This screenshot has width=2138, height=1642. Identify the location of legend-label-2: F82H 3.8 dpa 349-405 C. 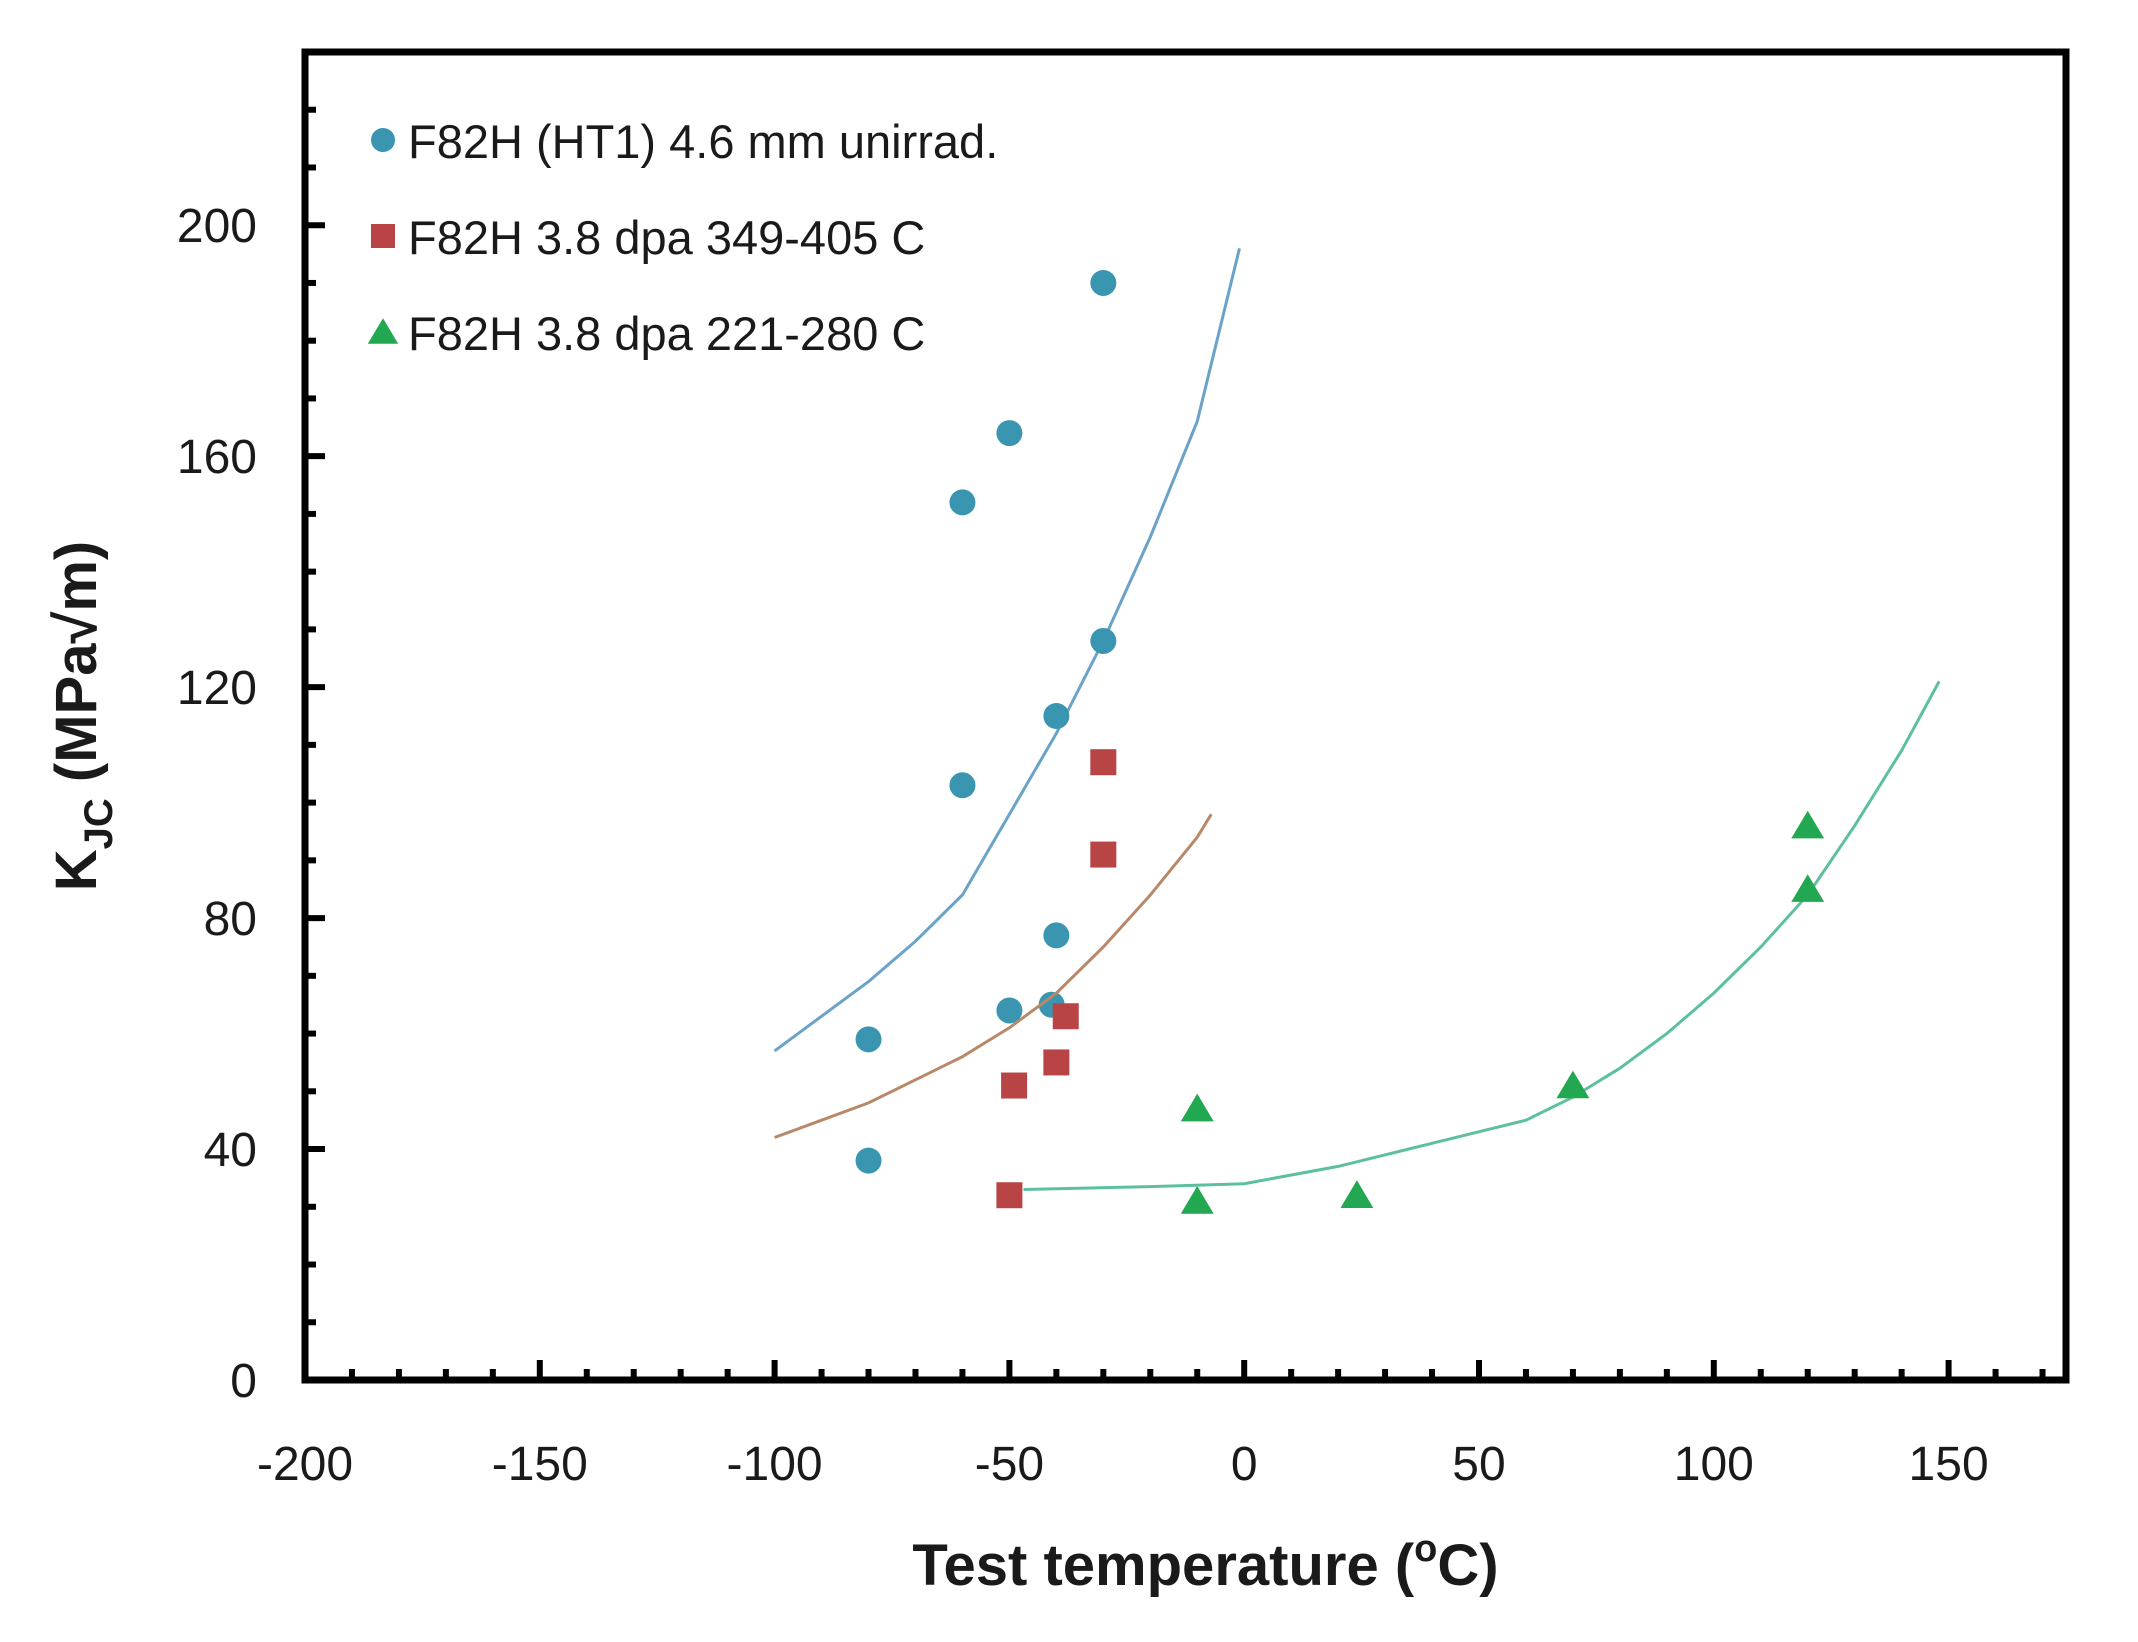
(666, 237).